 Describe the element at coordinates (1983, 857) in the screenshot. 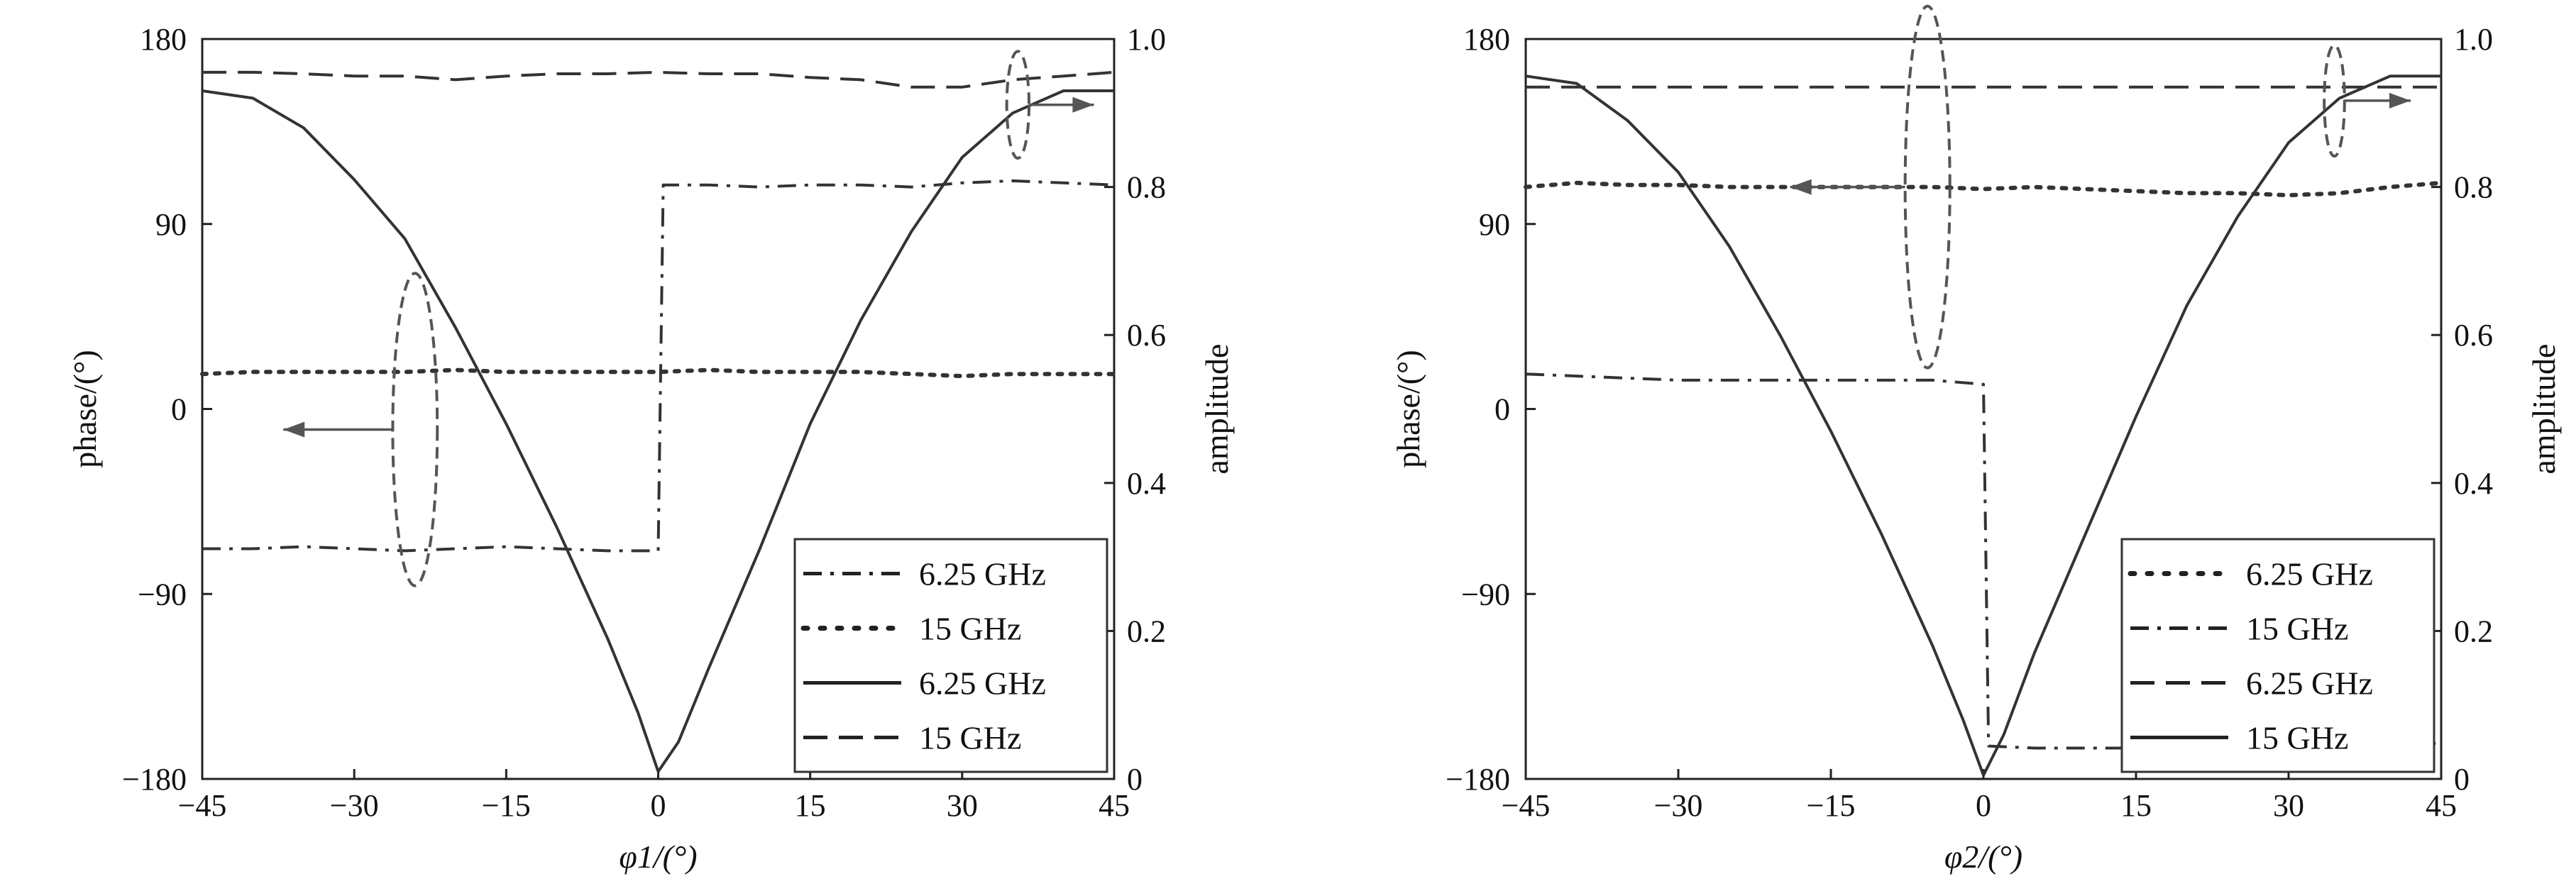

I see `x-axis-label: φ2/(°)` at that location.